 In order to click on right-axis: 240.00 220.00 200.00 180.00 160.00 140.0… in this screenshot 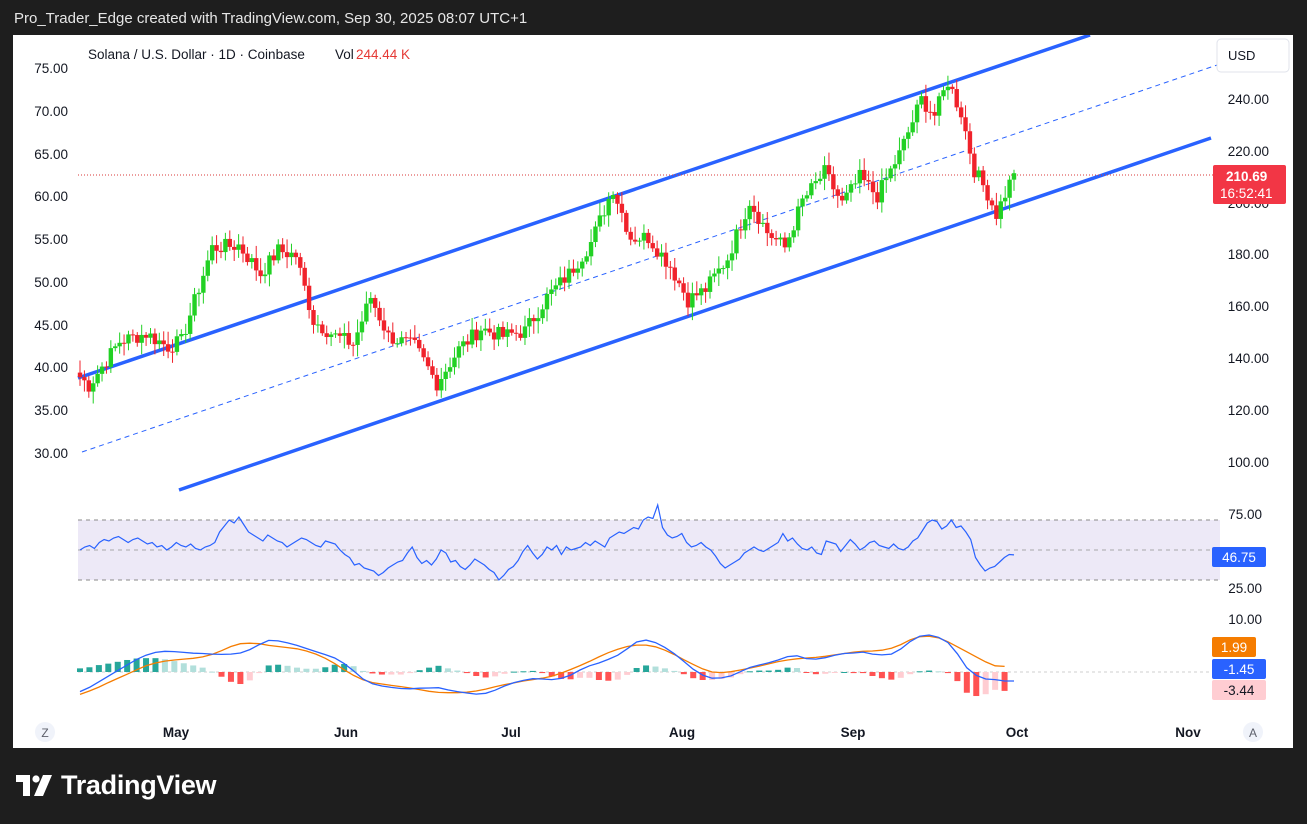, I will do `click(1248, 359)`.